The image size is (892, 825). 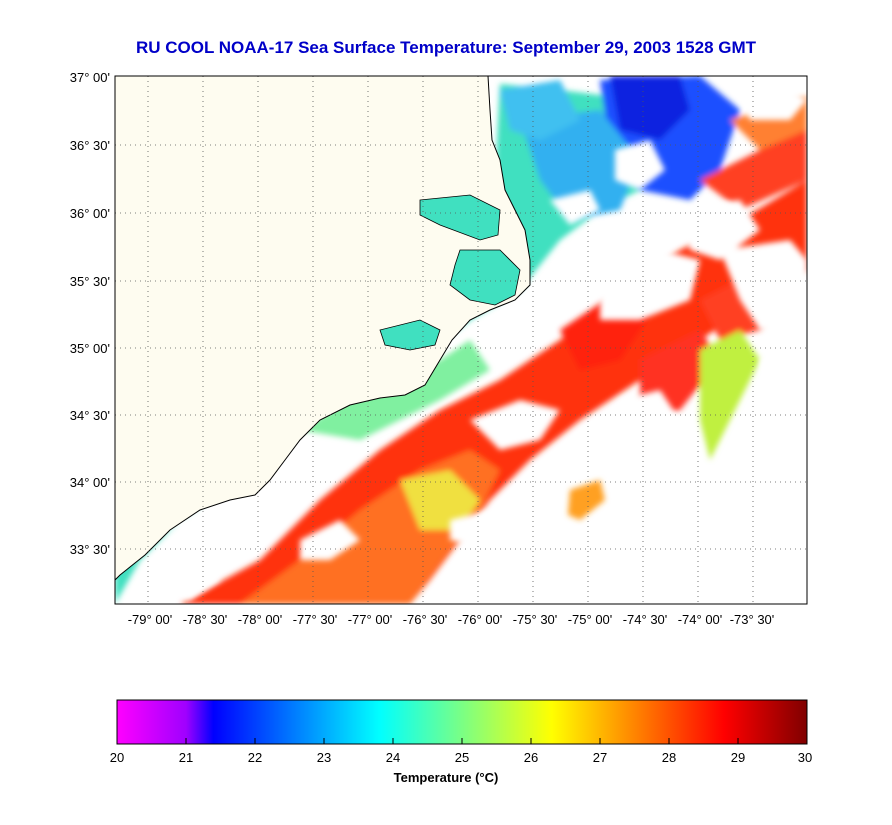 I want to click on colorbar-tick-label: 26, so click(x=531, y=757).